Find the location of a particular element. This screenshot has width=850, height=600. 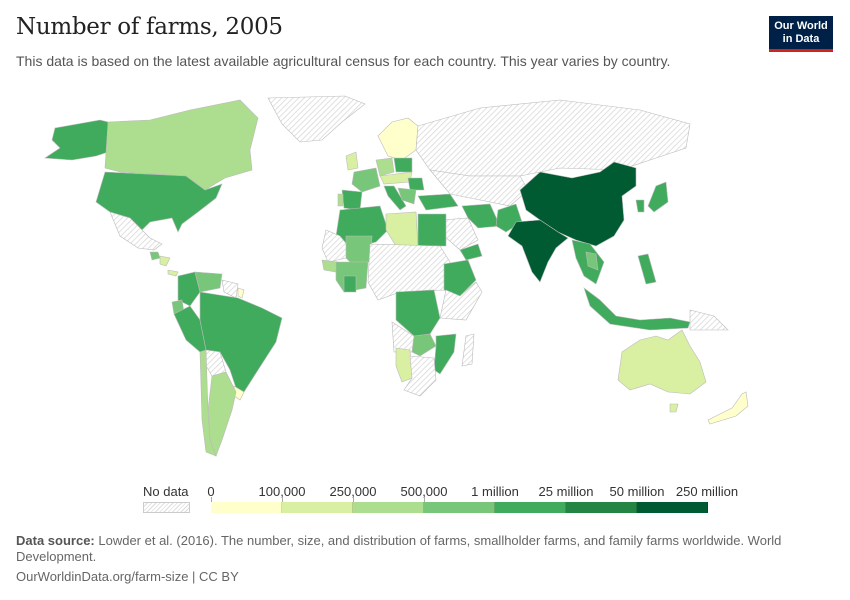

region-colombia is located at coordinates (189, 289).